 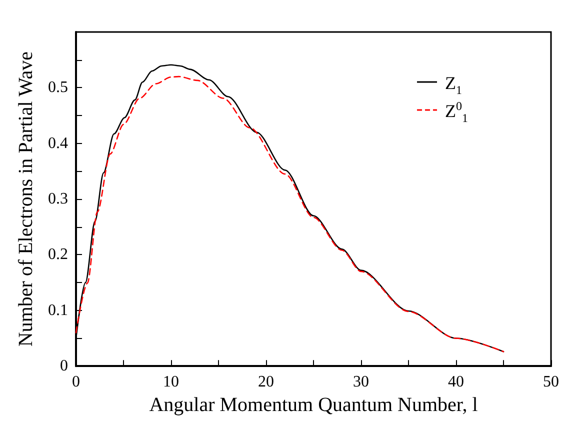 I want to click on y-axis-title: Number of Electrons in Partial Wave, so click(x=26, y=199).